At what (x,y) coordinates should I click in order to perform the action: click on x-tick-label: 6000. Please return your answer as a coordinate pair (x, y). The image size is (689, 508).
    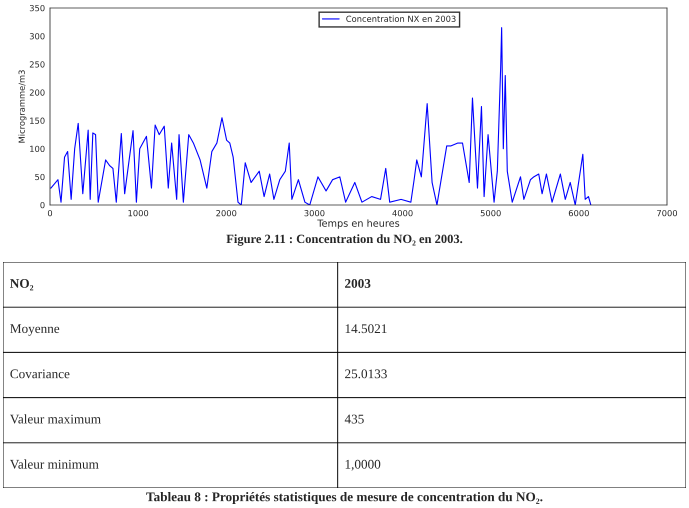
    Looking at the image, I should click on (578, 213).